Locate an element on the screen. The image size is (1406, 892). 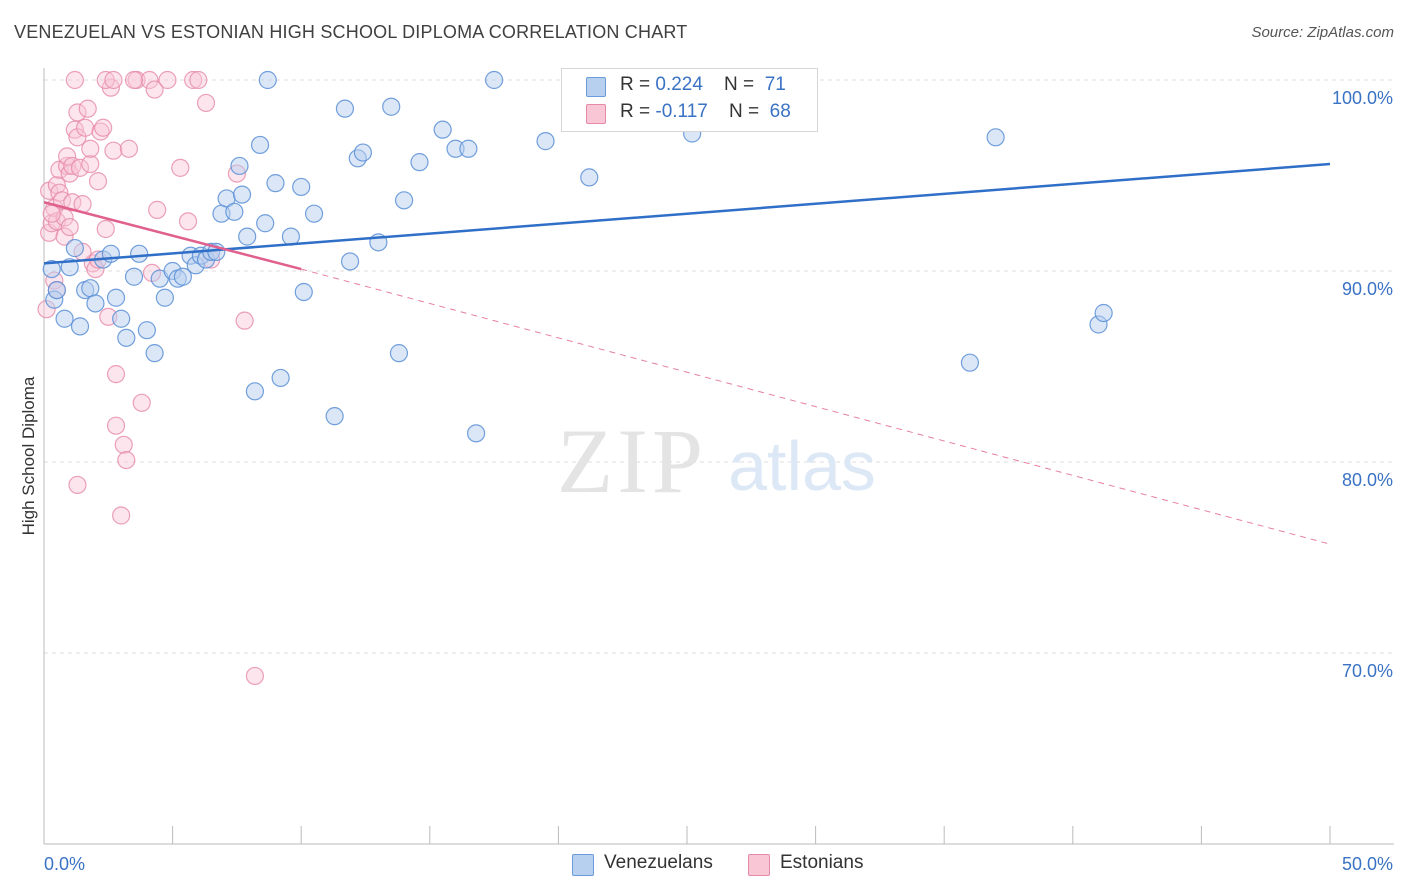
legend-swatch-blue is located at coordinates (596, 87).